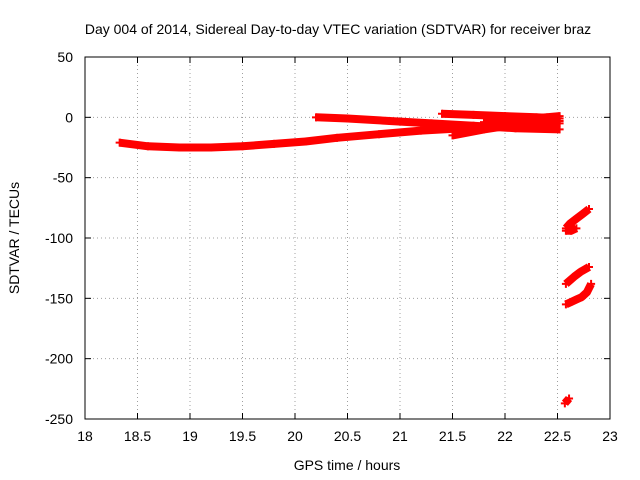 Image resolution: width=640 pixels, height=480 pixels. I want to click on y-tick-label: -100, so click(59, 238).